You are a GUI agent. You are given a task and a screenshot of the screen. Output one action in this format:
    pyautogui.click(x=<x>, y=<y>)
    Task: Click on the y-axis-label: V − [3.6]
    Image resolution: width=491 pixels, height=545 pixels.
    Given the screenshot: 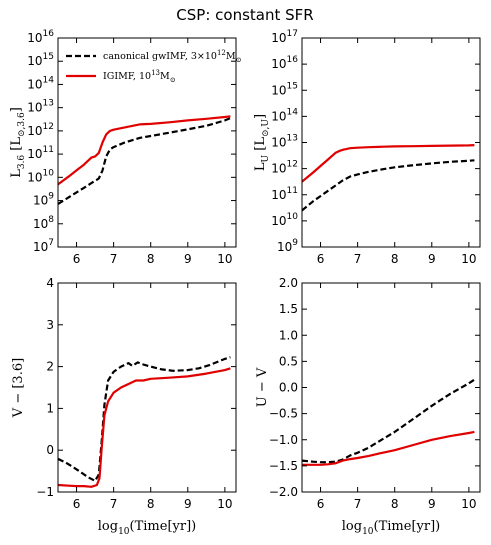 What is the action you would take?
    pyautogui.click(x=18, y=388)
    